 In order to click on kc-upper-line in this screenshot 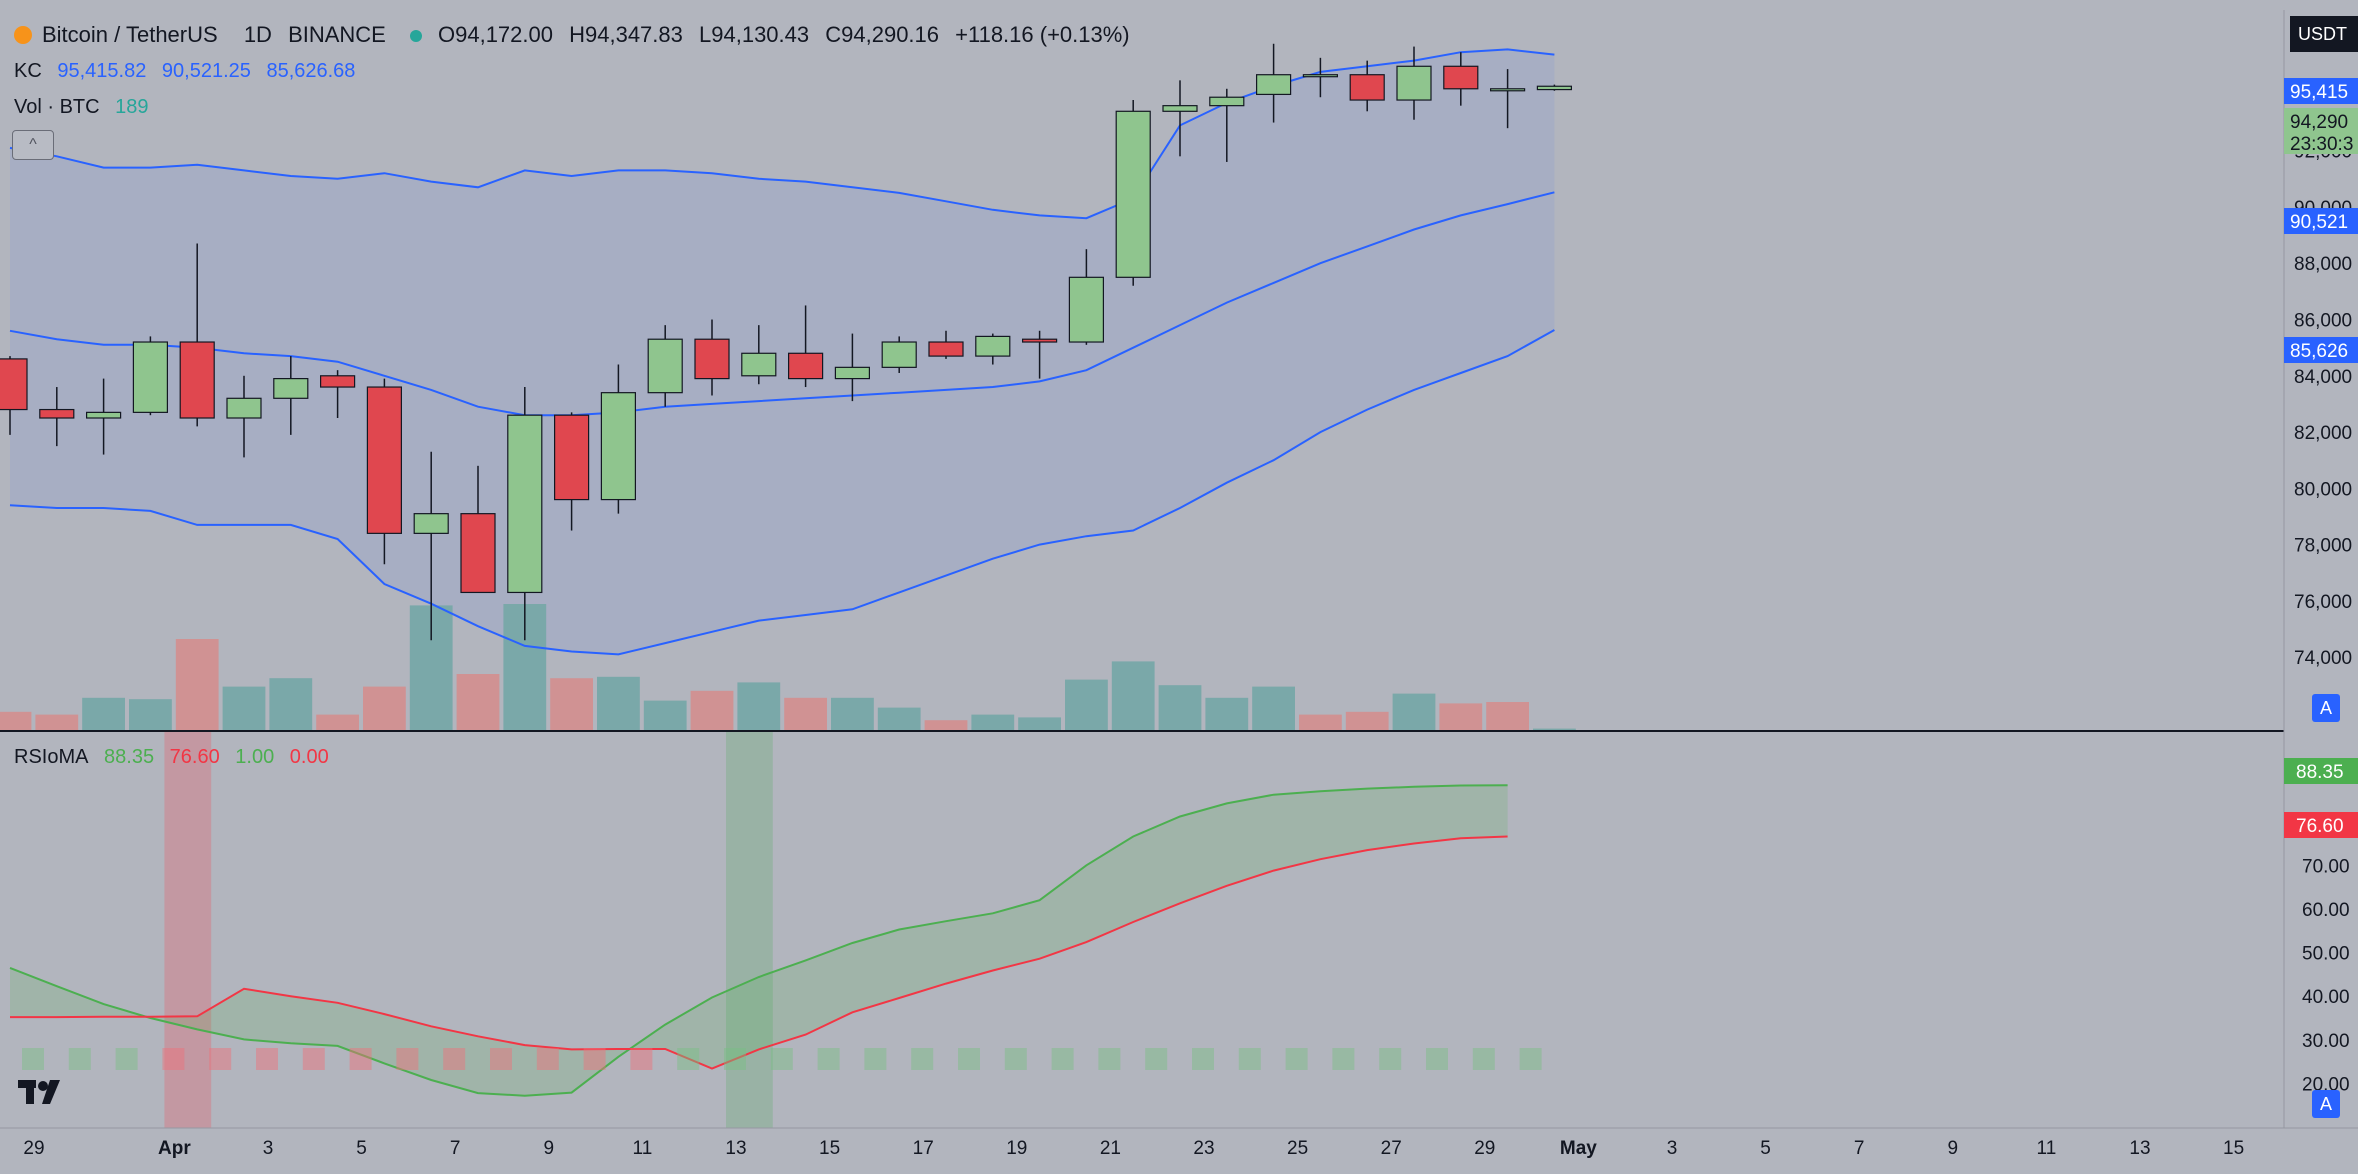, I will do `click(782, 134)`.